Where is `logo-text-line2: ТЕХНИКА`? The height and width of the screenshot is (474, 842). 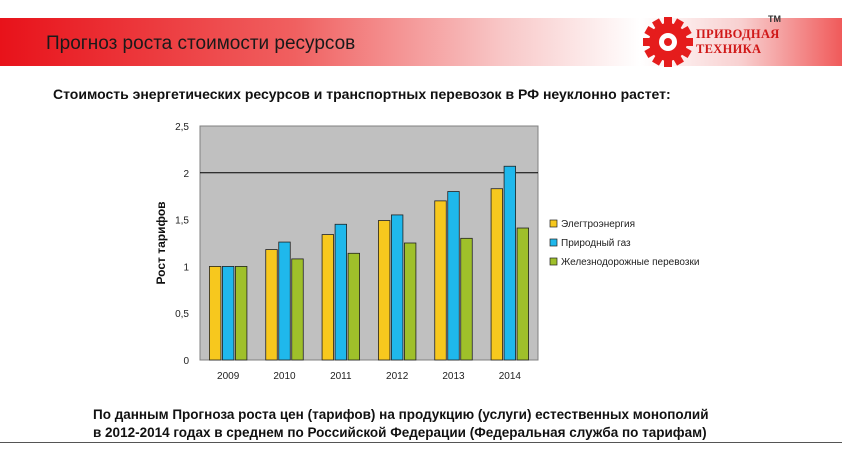 logo-text-line2: ТЕХНИКА is located at coordinates (729, 49).